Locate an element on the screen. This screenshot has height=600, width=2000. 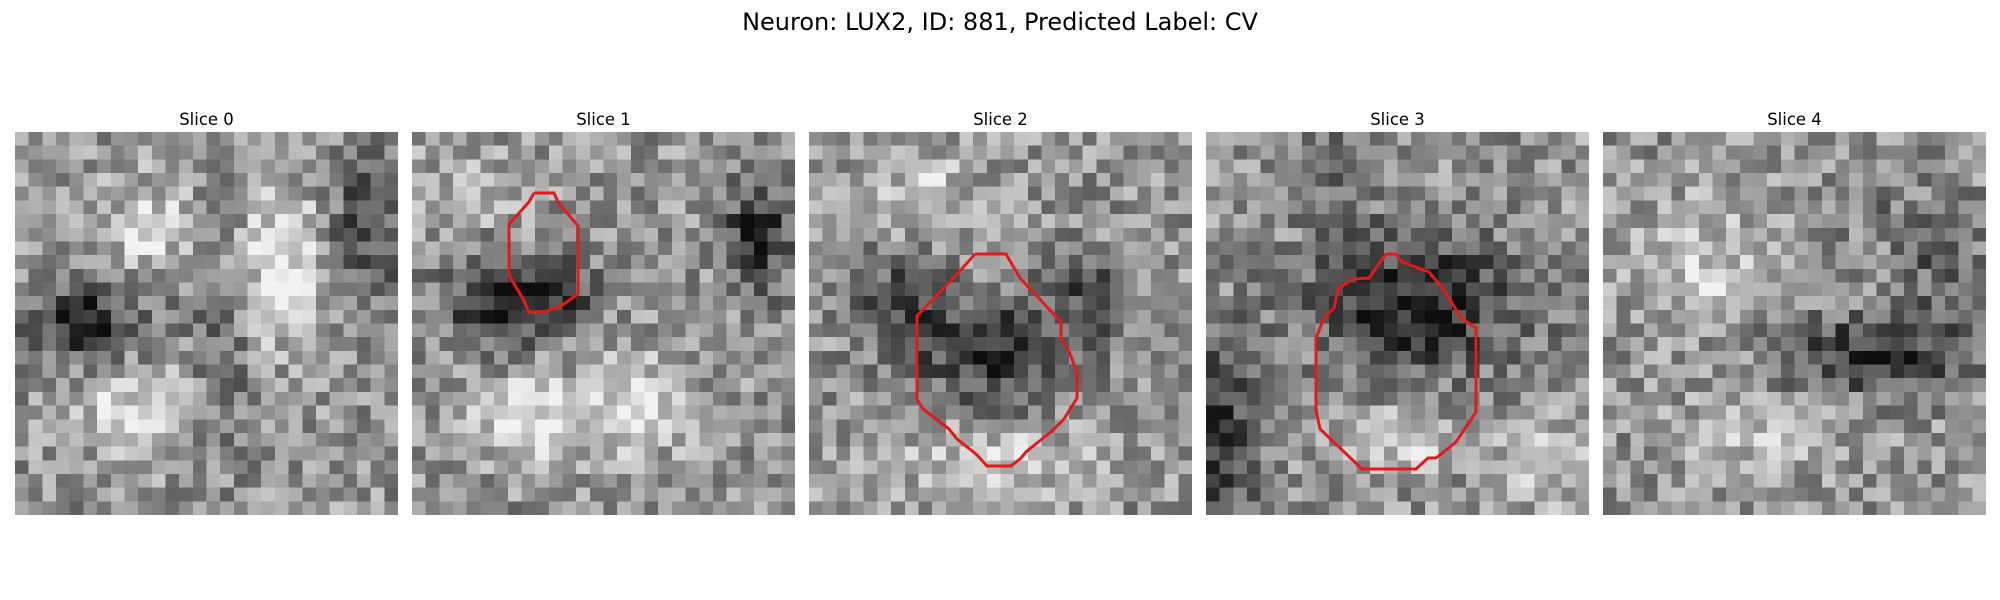
slice-panel-1: Slice 1 is located at coordinates (603, 312).